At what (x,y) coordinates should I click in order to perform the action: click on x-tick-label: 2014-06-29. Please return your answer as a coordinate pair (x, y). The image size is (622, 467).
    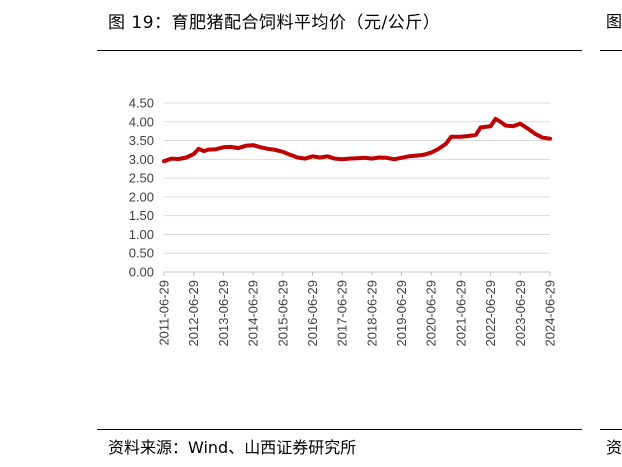
    Looking at the image, I should click on (253, 313).